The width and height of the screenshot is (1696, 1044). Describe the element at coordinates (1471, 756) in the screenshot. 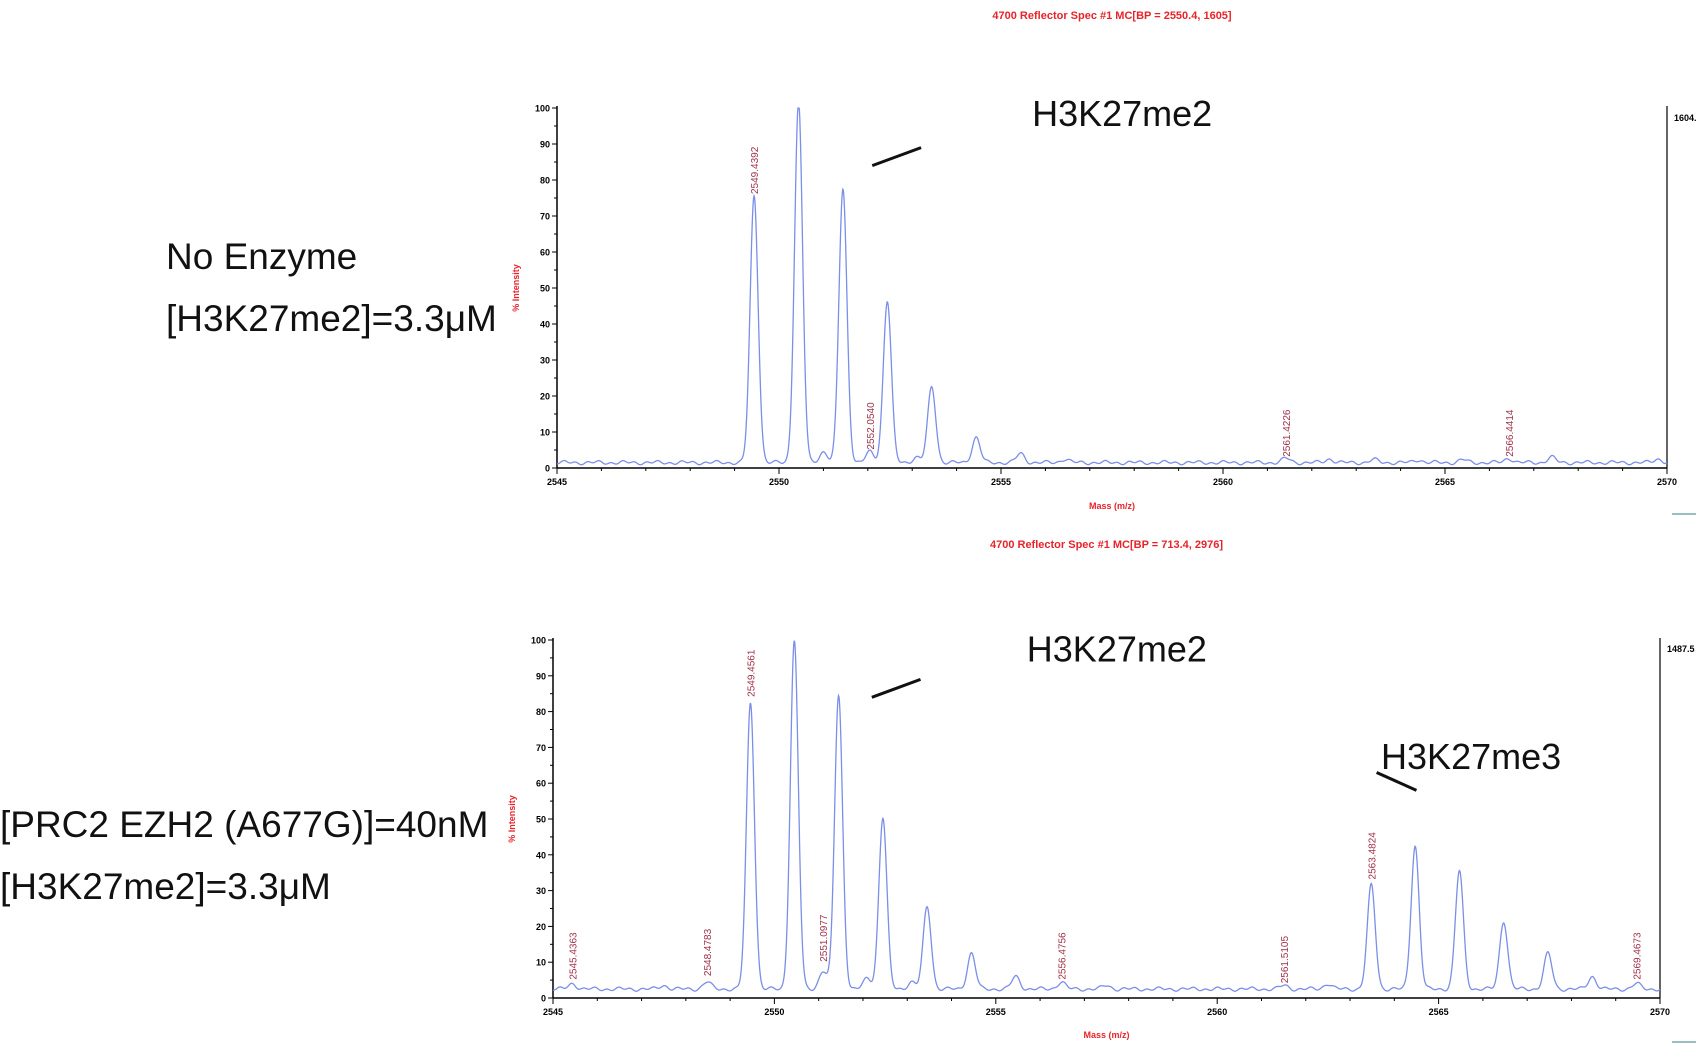

I see `annotation-label: H3K27me3` at that location.